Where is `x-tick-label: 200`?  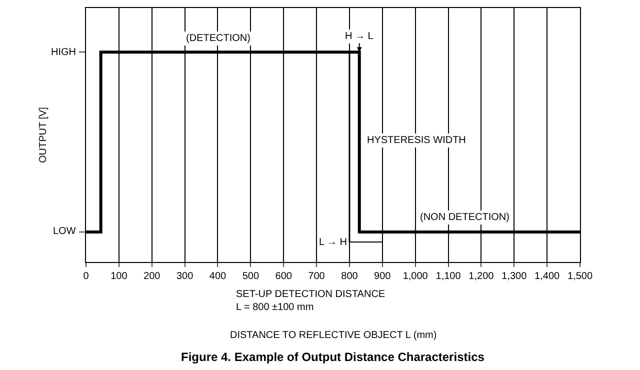
x-tick-label: 200 is located at coordinates (152, 276).